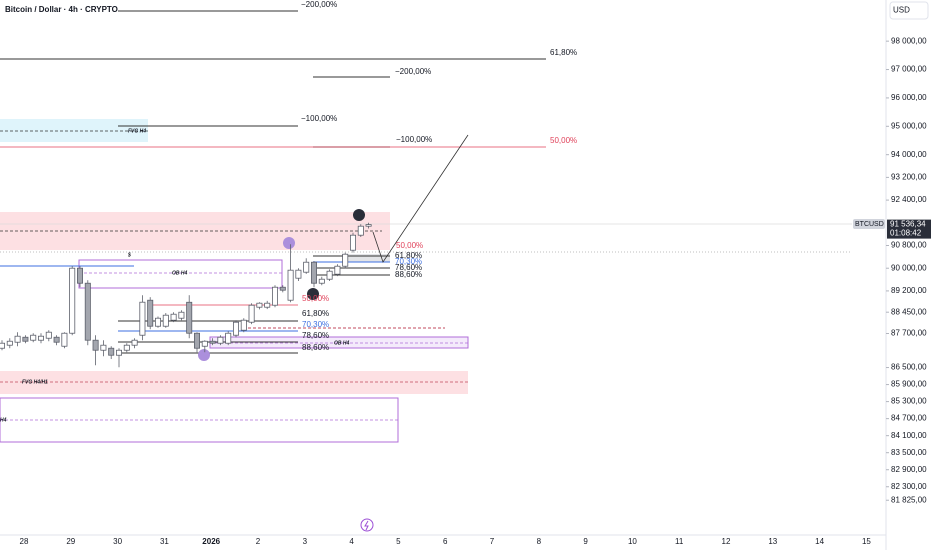  Describe the element at coordinates (909, 40) in the screenshot. I see `y-tick-label: 98 000,00` at that location.